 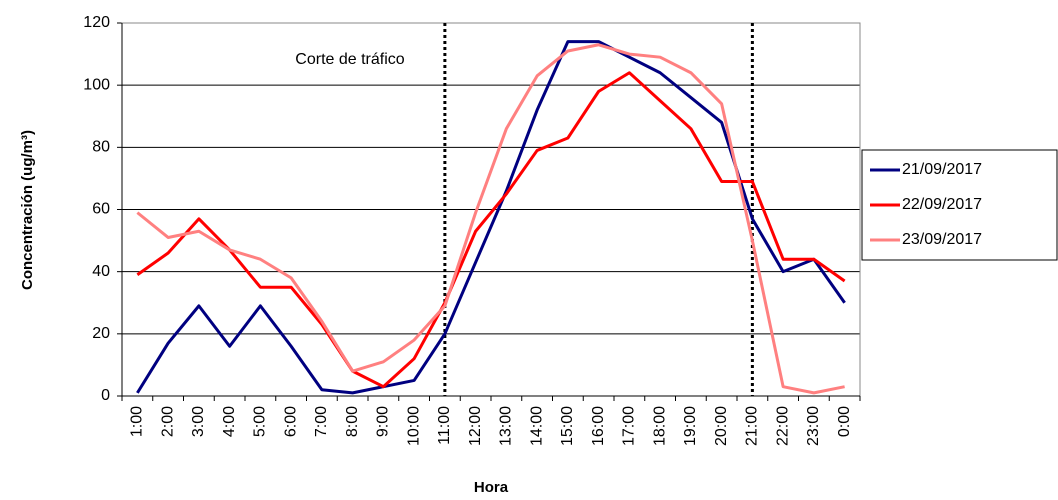 I want to click on x-tick-label: 23:00, so click(x=813, y=426).